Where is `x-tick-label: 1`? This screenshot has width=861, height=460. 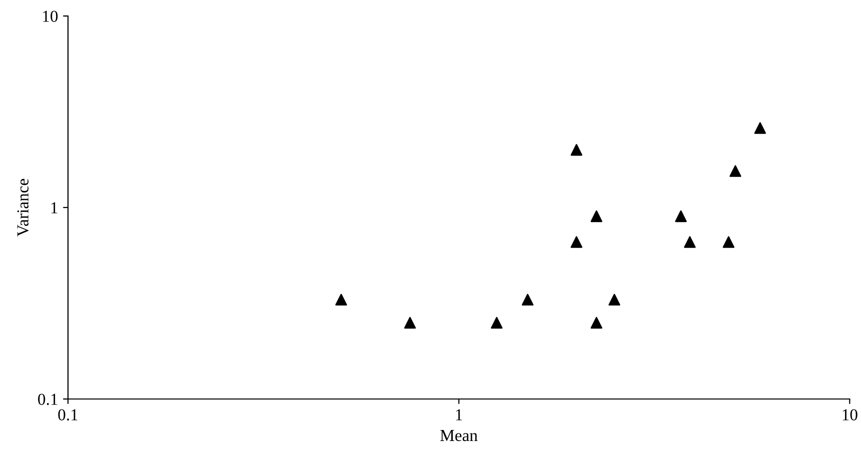 x-tick-label: 1 is located at coordinates (459, 414).